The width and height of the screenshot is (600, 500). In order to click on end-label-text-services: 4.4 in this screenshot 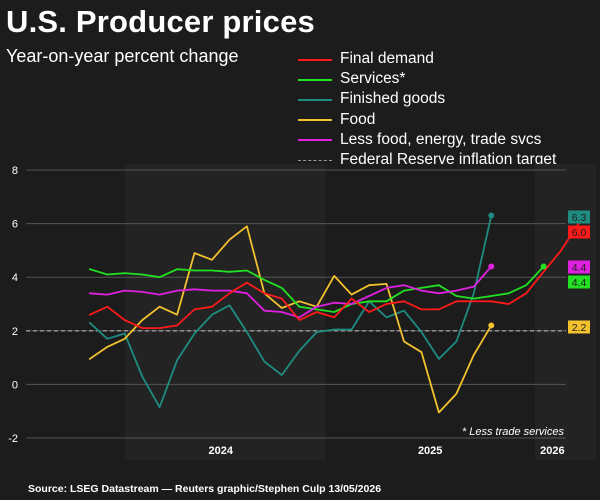, I will do `click(579, 283)`.